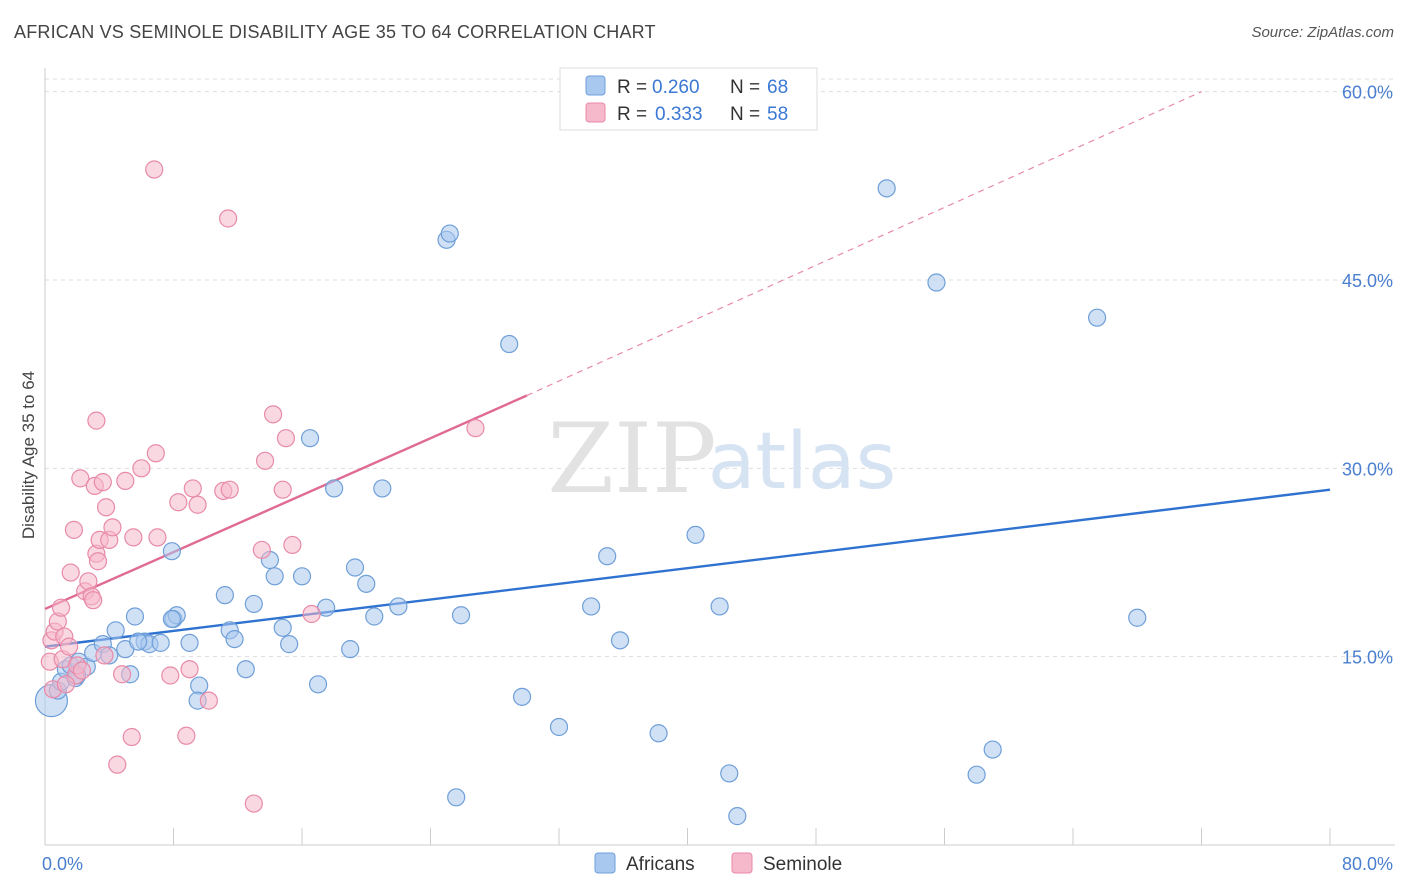 This screenshot has height=892, width=1406. Describe the element at coordinates (28, 455) in the screenshot. I see `y-axis-label: Disability Age 35 to 64` at that location.